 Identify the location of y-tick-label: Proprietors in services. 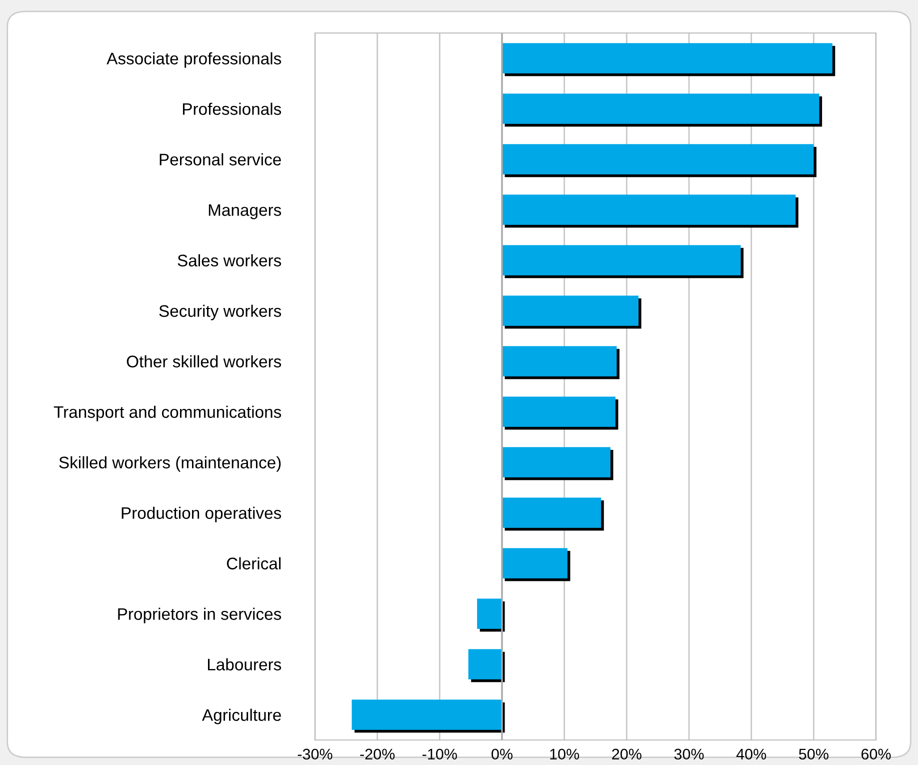
(200, 616).